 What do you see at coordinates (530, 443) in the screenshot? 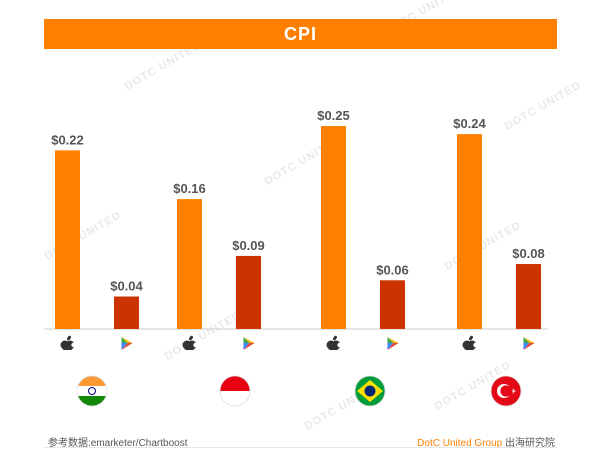
I see `brand-name-cn: 出海研究院` at bounding box center [530, 443].